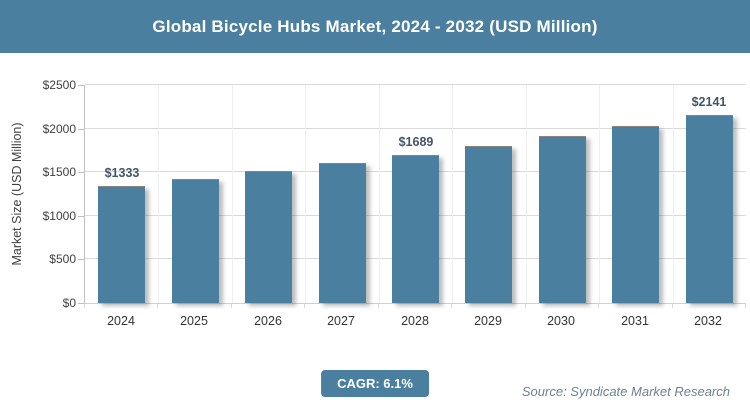 This screenshot has height=417, width=750. What do you see at coordinates (415, 229) in the screenshot?
I see `bar-2028` at bounding box center [415, 229].